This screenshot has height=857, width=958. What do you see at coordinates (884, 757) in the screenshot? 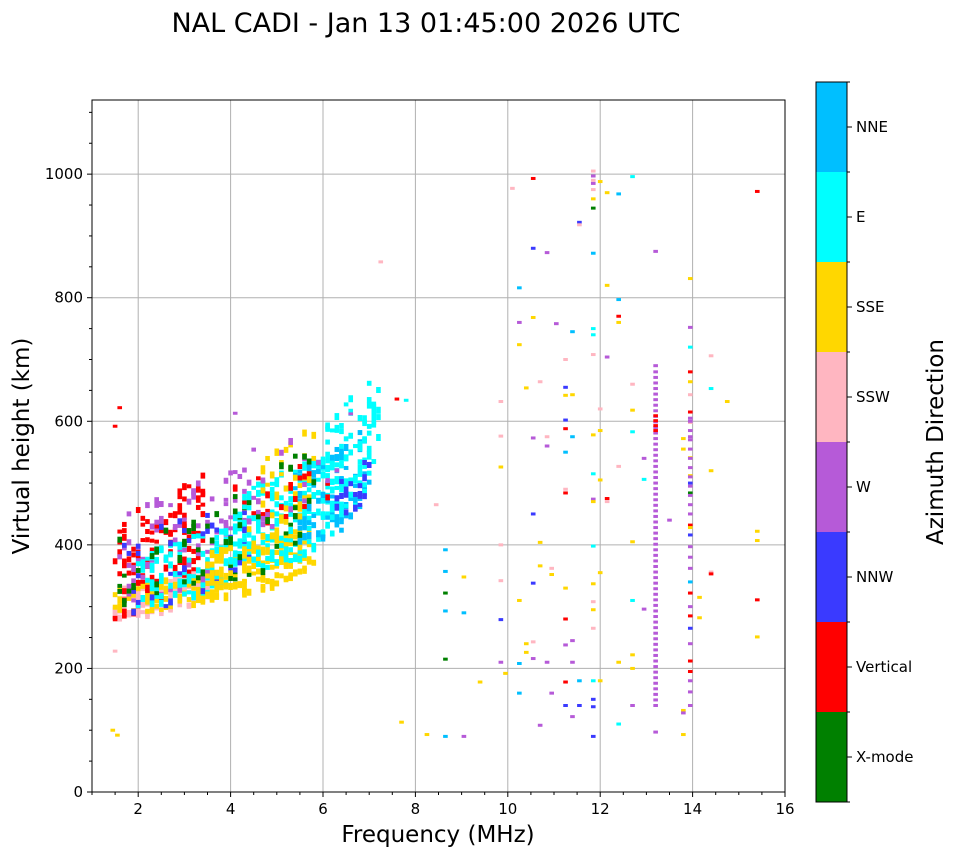
I see `colorbar-tick-label: X-mode` at bounding box center [884, 757].